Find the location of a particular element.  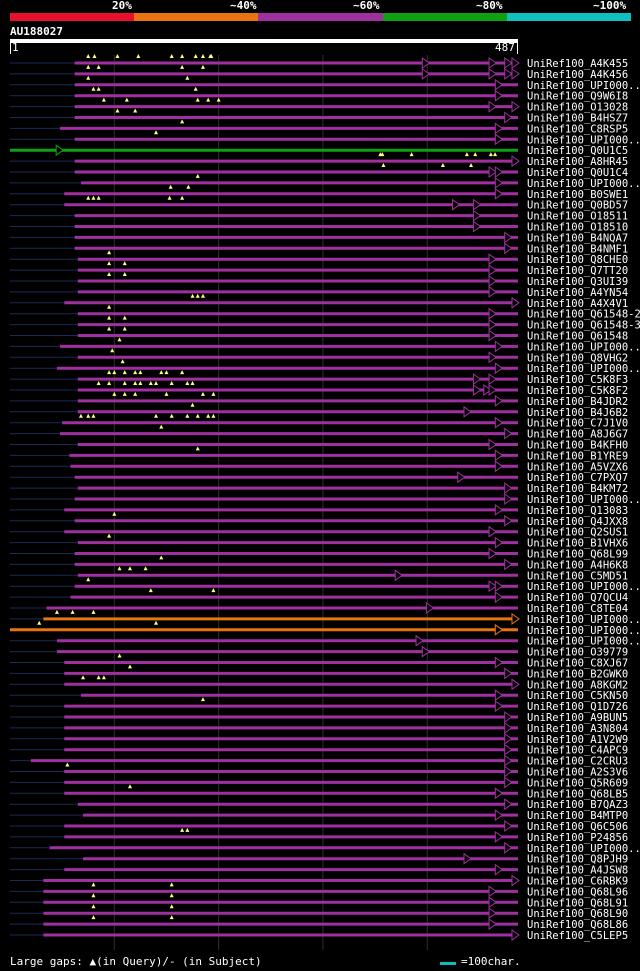

hit-label: UniRef100_C5K8F3 is located at coordinates (577, 380).